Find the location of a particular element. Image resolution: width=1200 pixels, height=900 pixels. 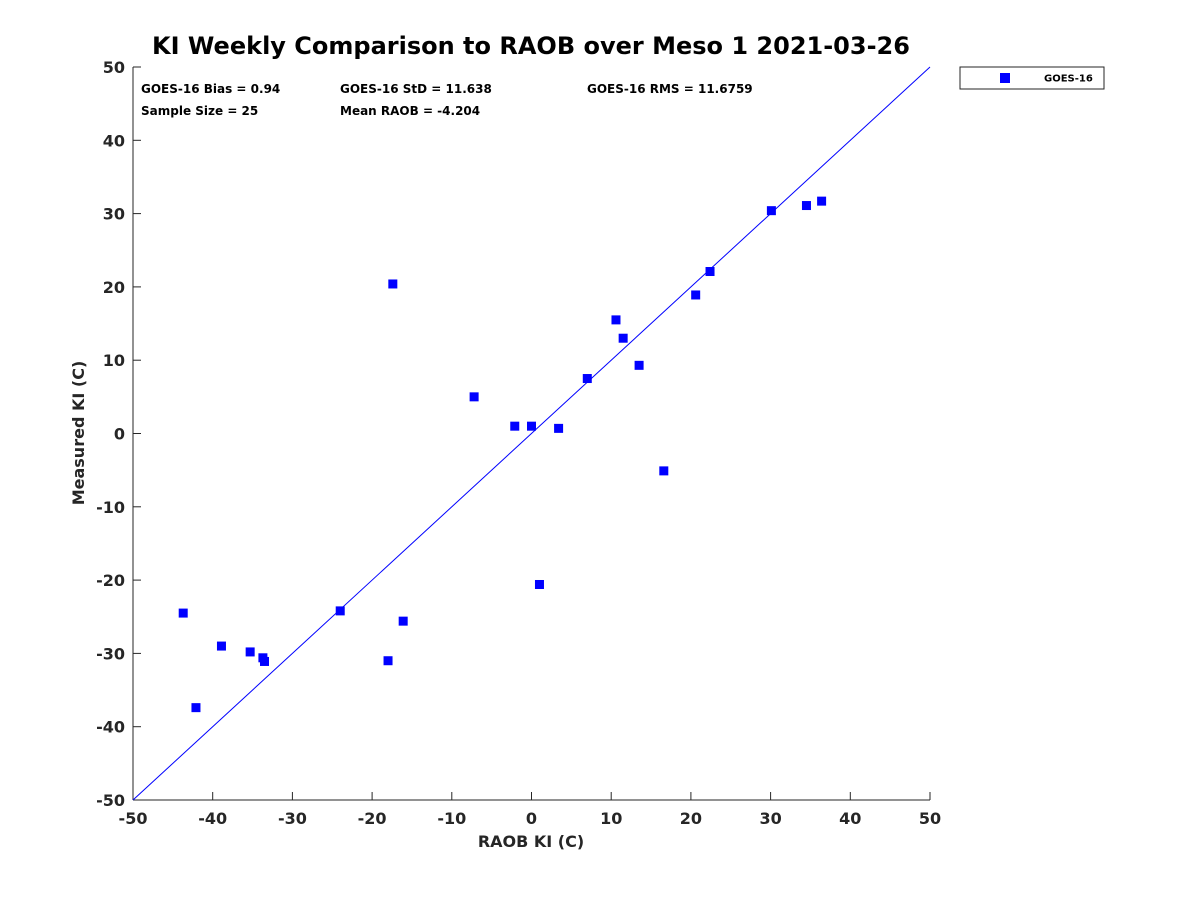

stat-std: GOES-16 StD = 11.638 is located at coordinates (416, 89).